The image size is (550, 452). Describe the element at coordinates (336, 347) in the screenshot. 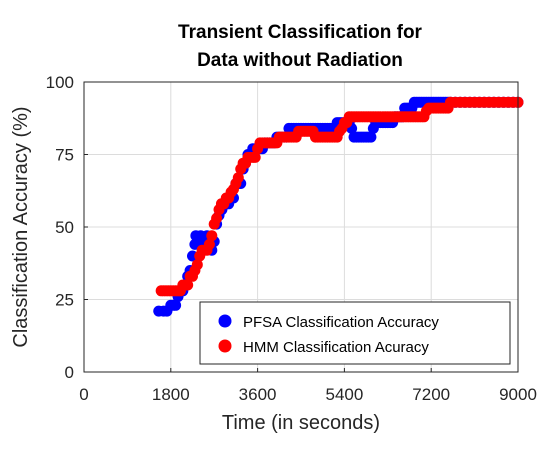

I see `legend-label-hmm: HMM Classification Acuracy` at that location.